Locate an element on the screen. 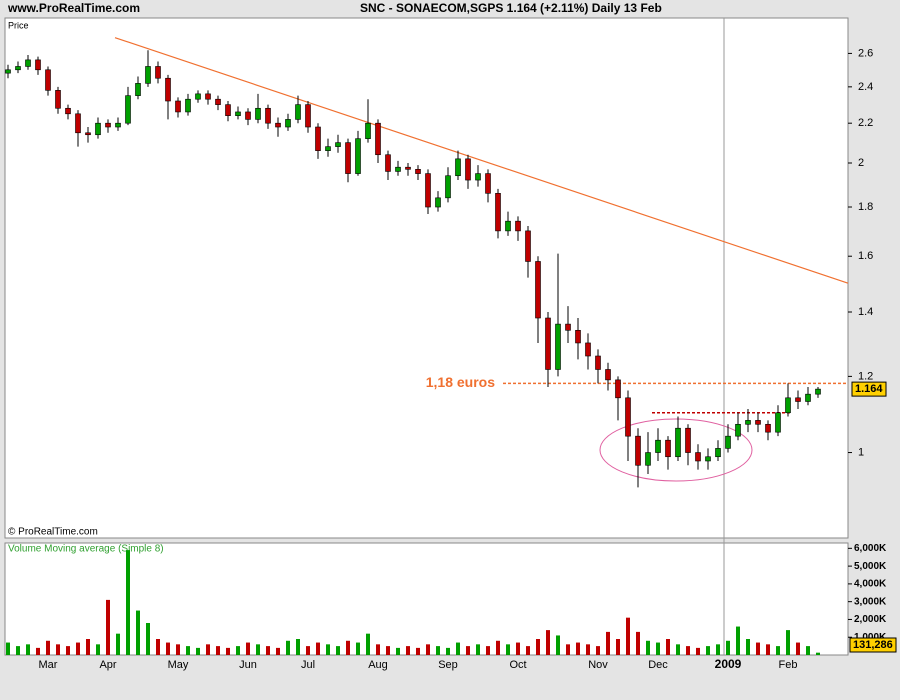 This screenshot has height=700, width=900. level-label: 1,18 euros is located at coordinates (460, 382).